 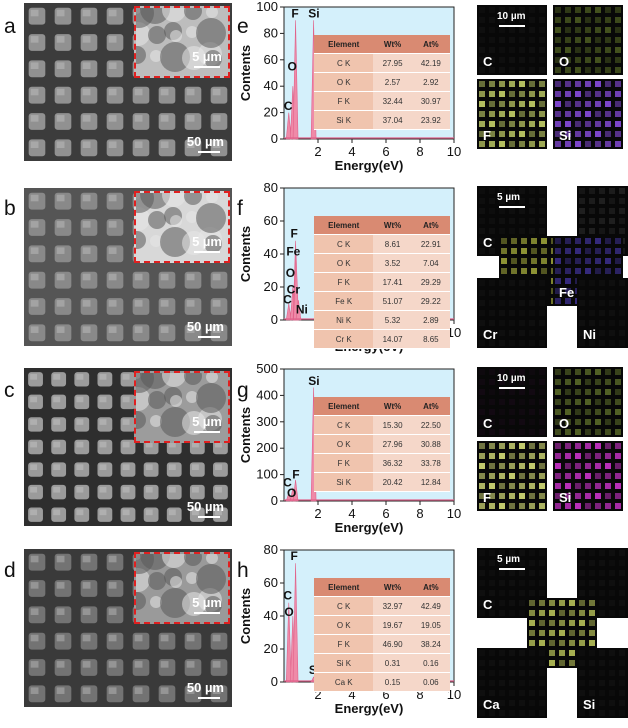 What do you see at coordinates (430, 625) in the screenshot?
I see `table-cell: 19.05` at bounding box center [430, 625].